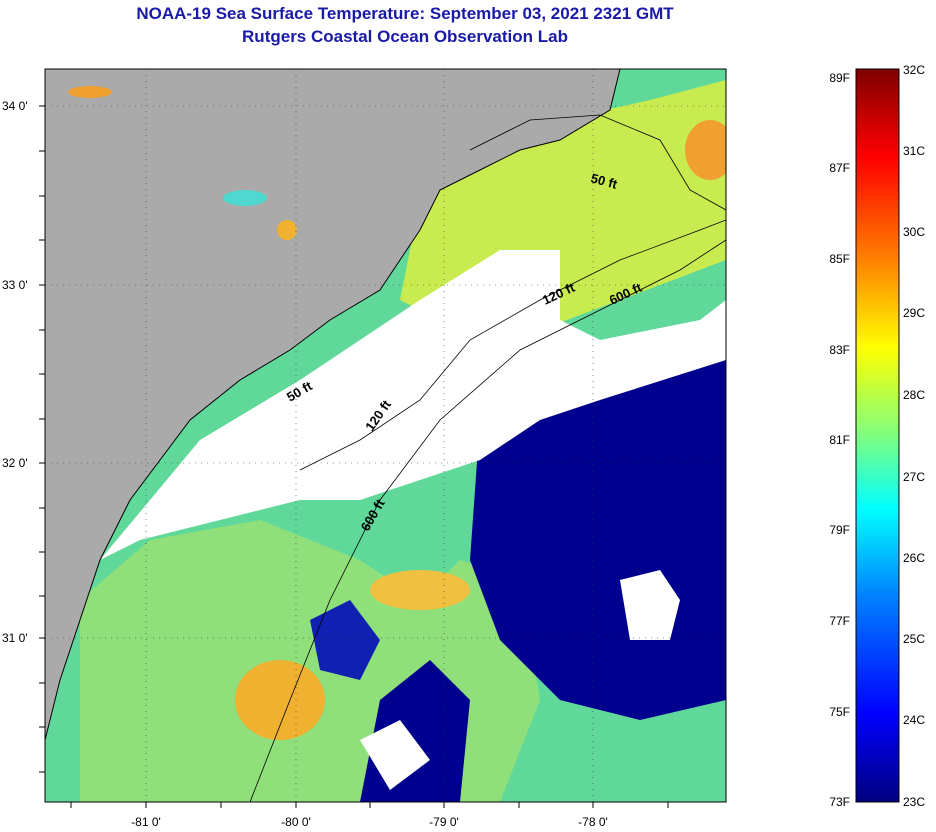  I want to click on colorbar-f-87: 87F, so click(839, 168).